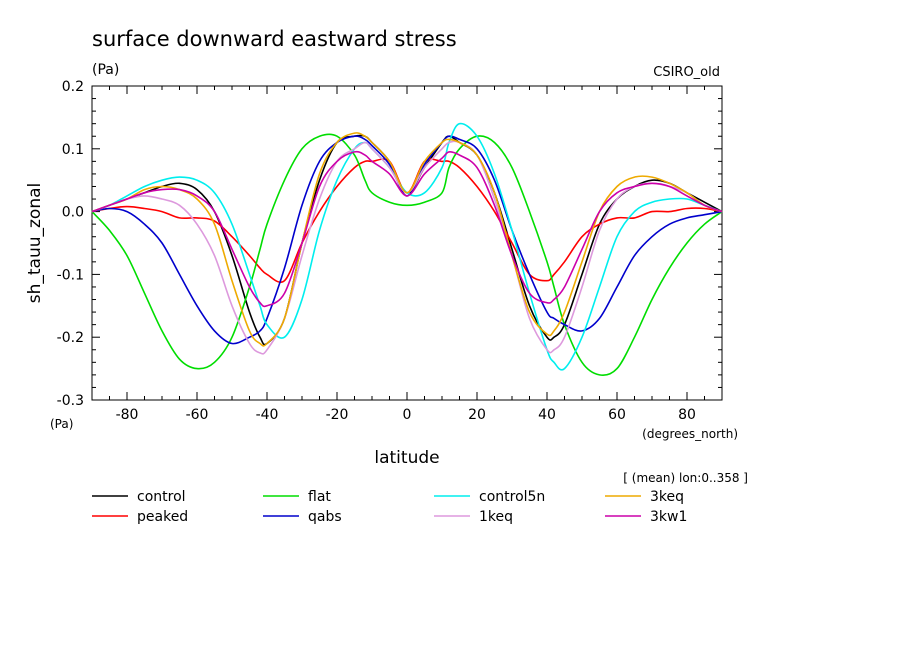 The width and height of the screenshot is (904, 654). I want to click on legend-label-control: control, so click(161, 497).